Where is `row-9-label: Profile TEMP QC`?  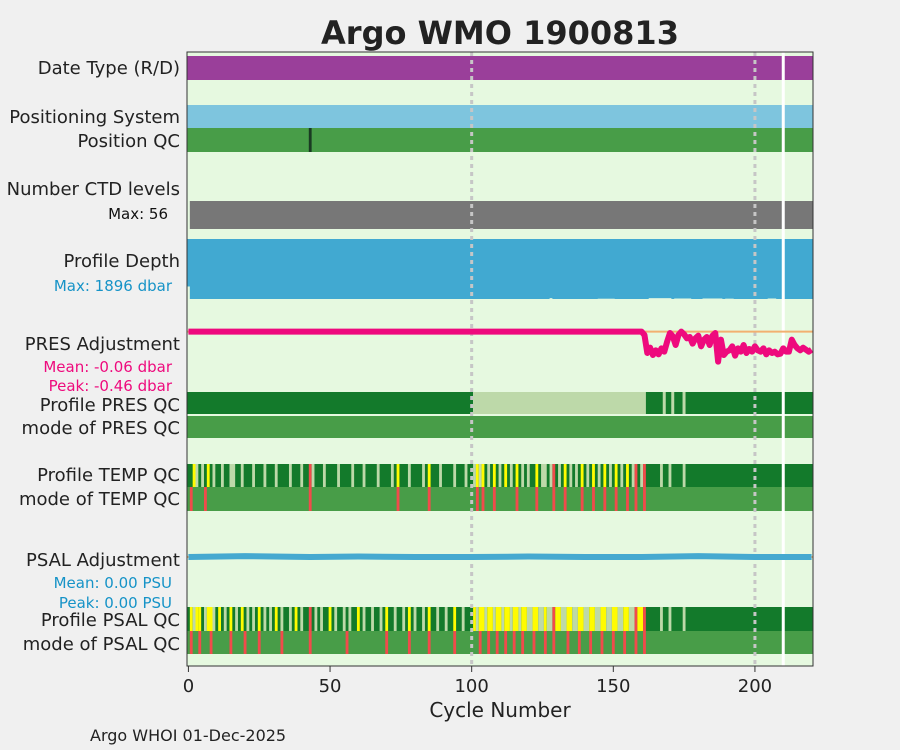 row-9-label: Profile TEMP QC is located at coordinates (108, 475).